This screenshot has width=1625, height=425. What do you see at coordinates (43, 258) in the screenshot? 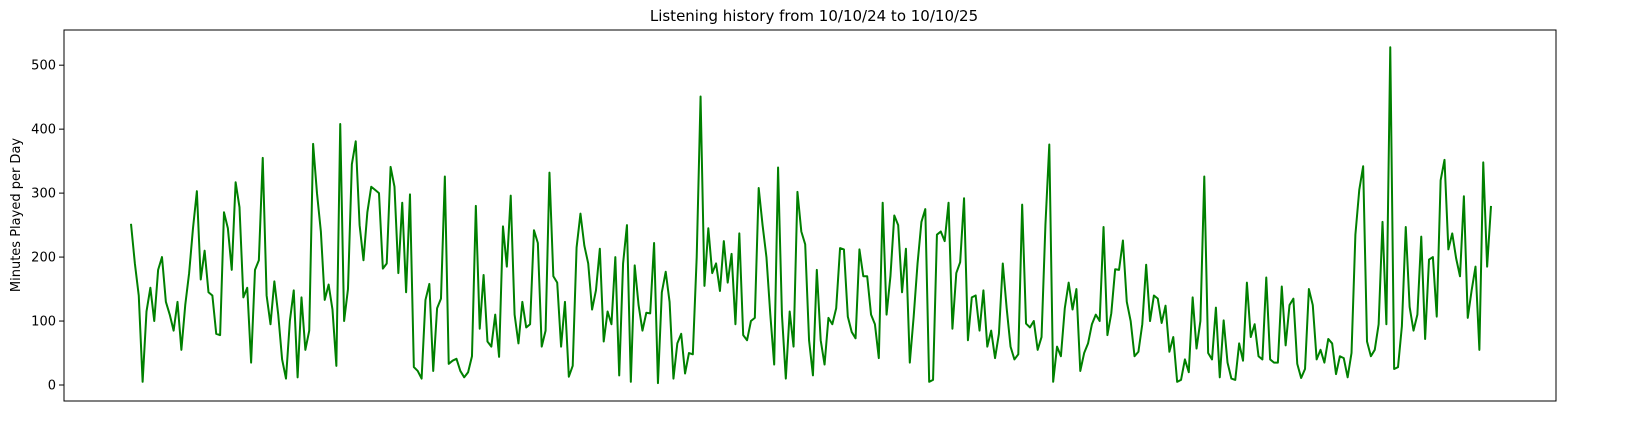
I see `y-tick-label: 200` at bounding box center [43, 258].